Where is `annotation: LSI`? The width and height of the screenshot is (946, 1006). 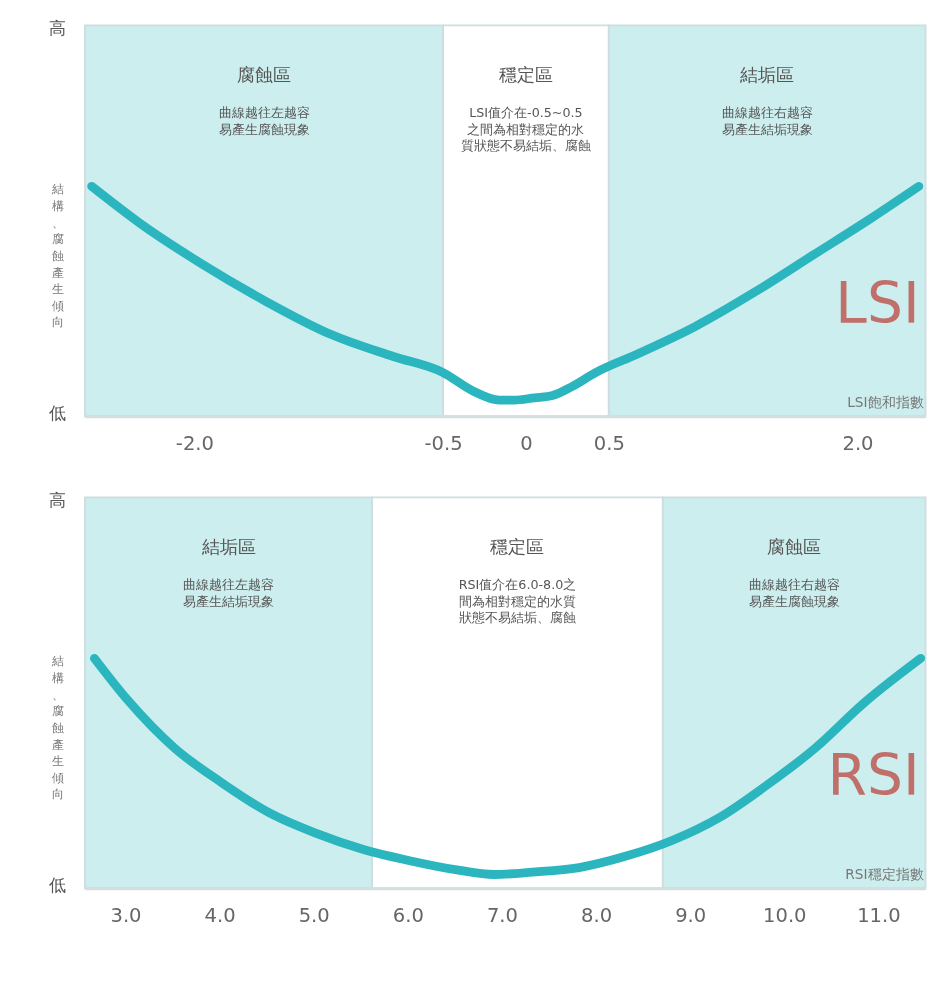 annotation: LSI is located at coordinates (877, 303).